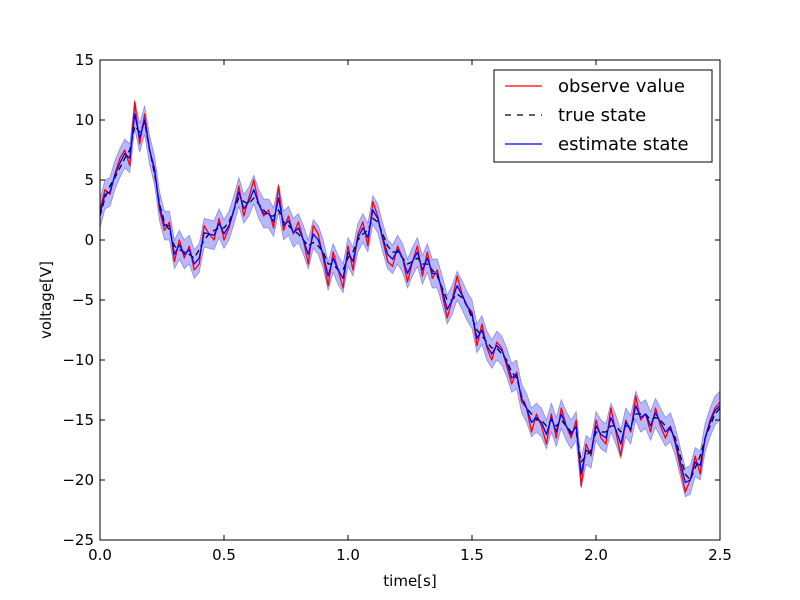 The height and width of the screenshot is (600, 800). What do you see at coordinates (46, 300) in the screenshot?
I see `y-axis-label: voltage[V]` at bounding box center [46, 300].